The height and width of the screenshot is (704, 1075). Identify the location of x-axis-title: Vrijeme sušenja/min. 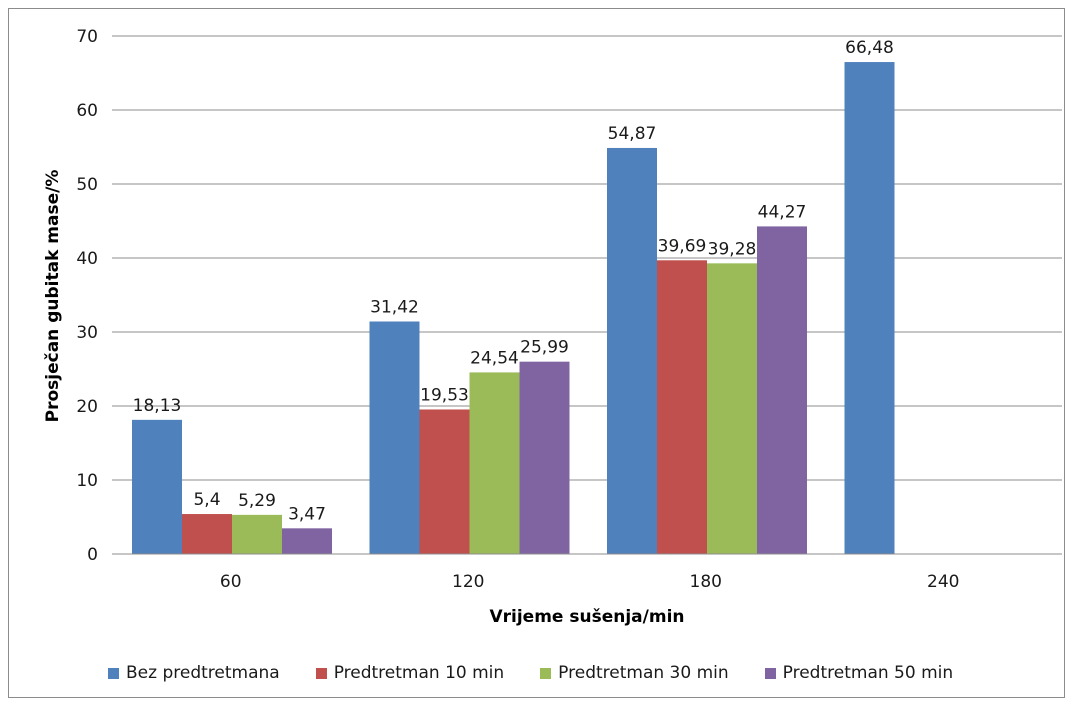
(586, 617).